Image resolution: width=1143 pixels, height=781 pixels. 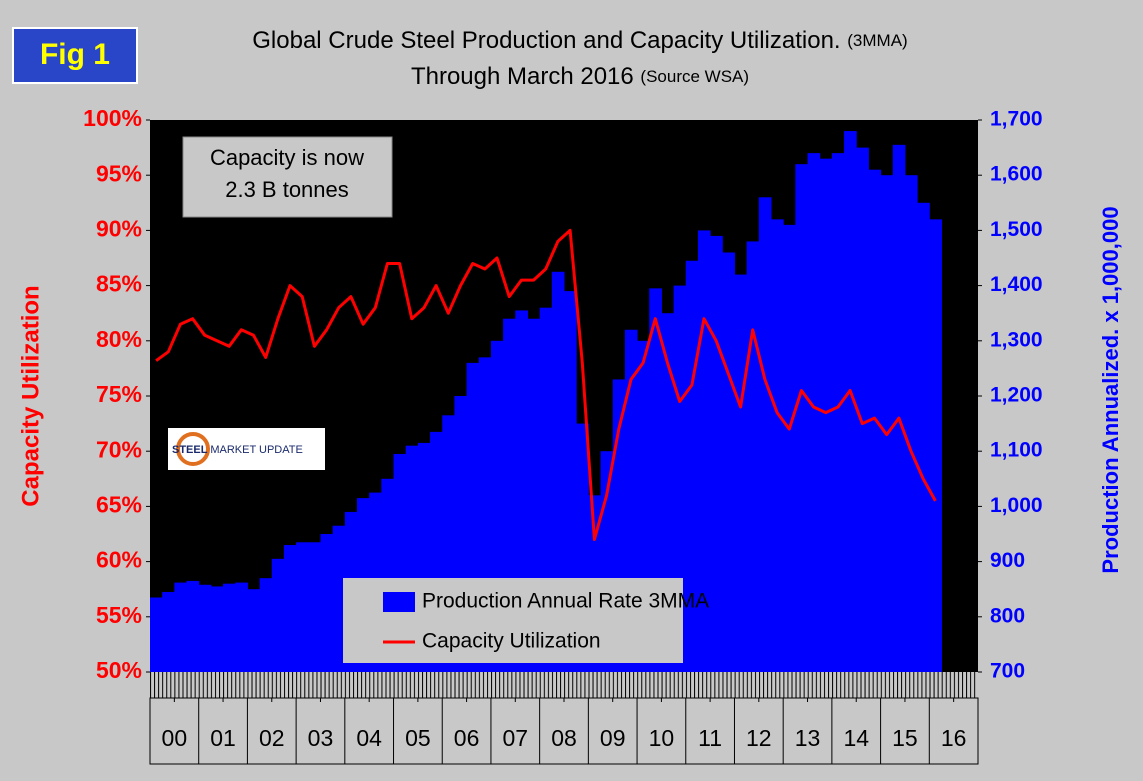 What do you see at coordinates (662, 738) in the screenshot?
I see `x-tick-label: 10` at bounding box center [662, 738].